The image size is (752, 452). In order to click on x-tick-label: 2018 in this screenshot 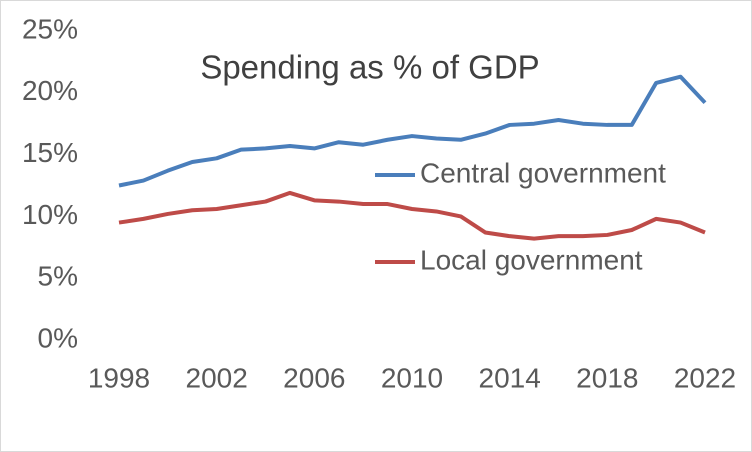, I will do `click(607, 377)`.